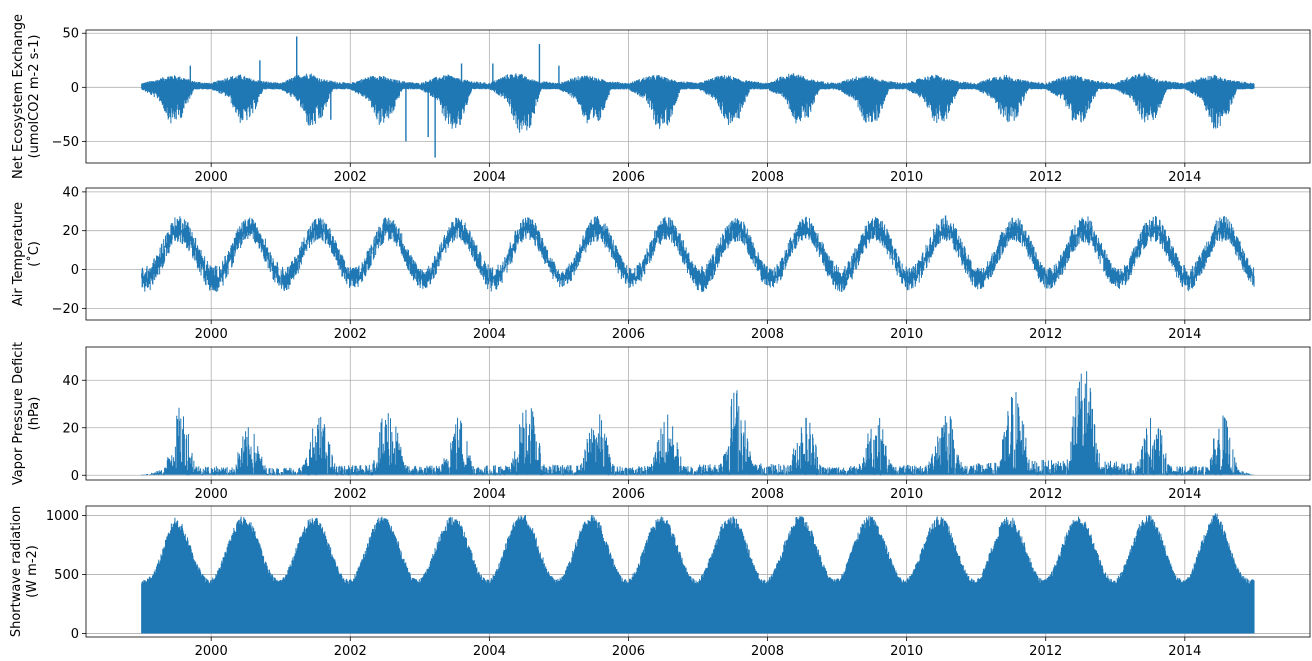  I want to click on y-tick-label: 500, so click(66, 575).